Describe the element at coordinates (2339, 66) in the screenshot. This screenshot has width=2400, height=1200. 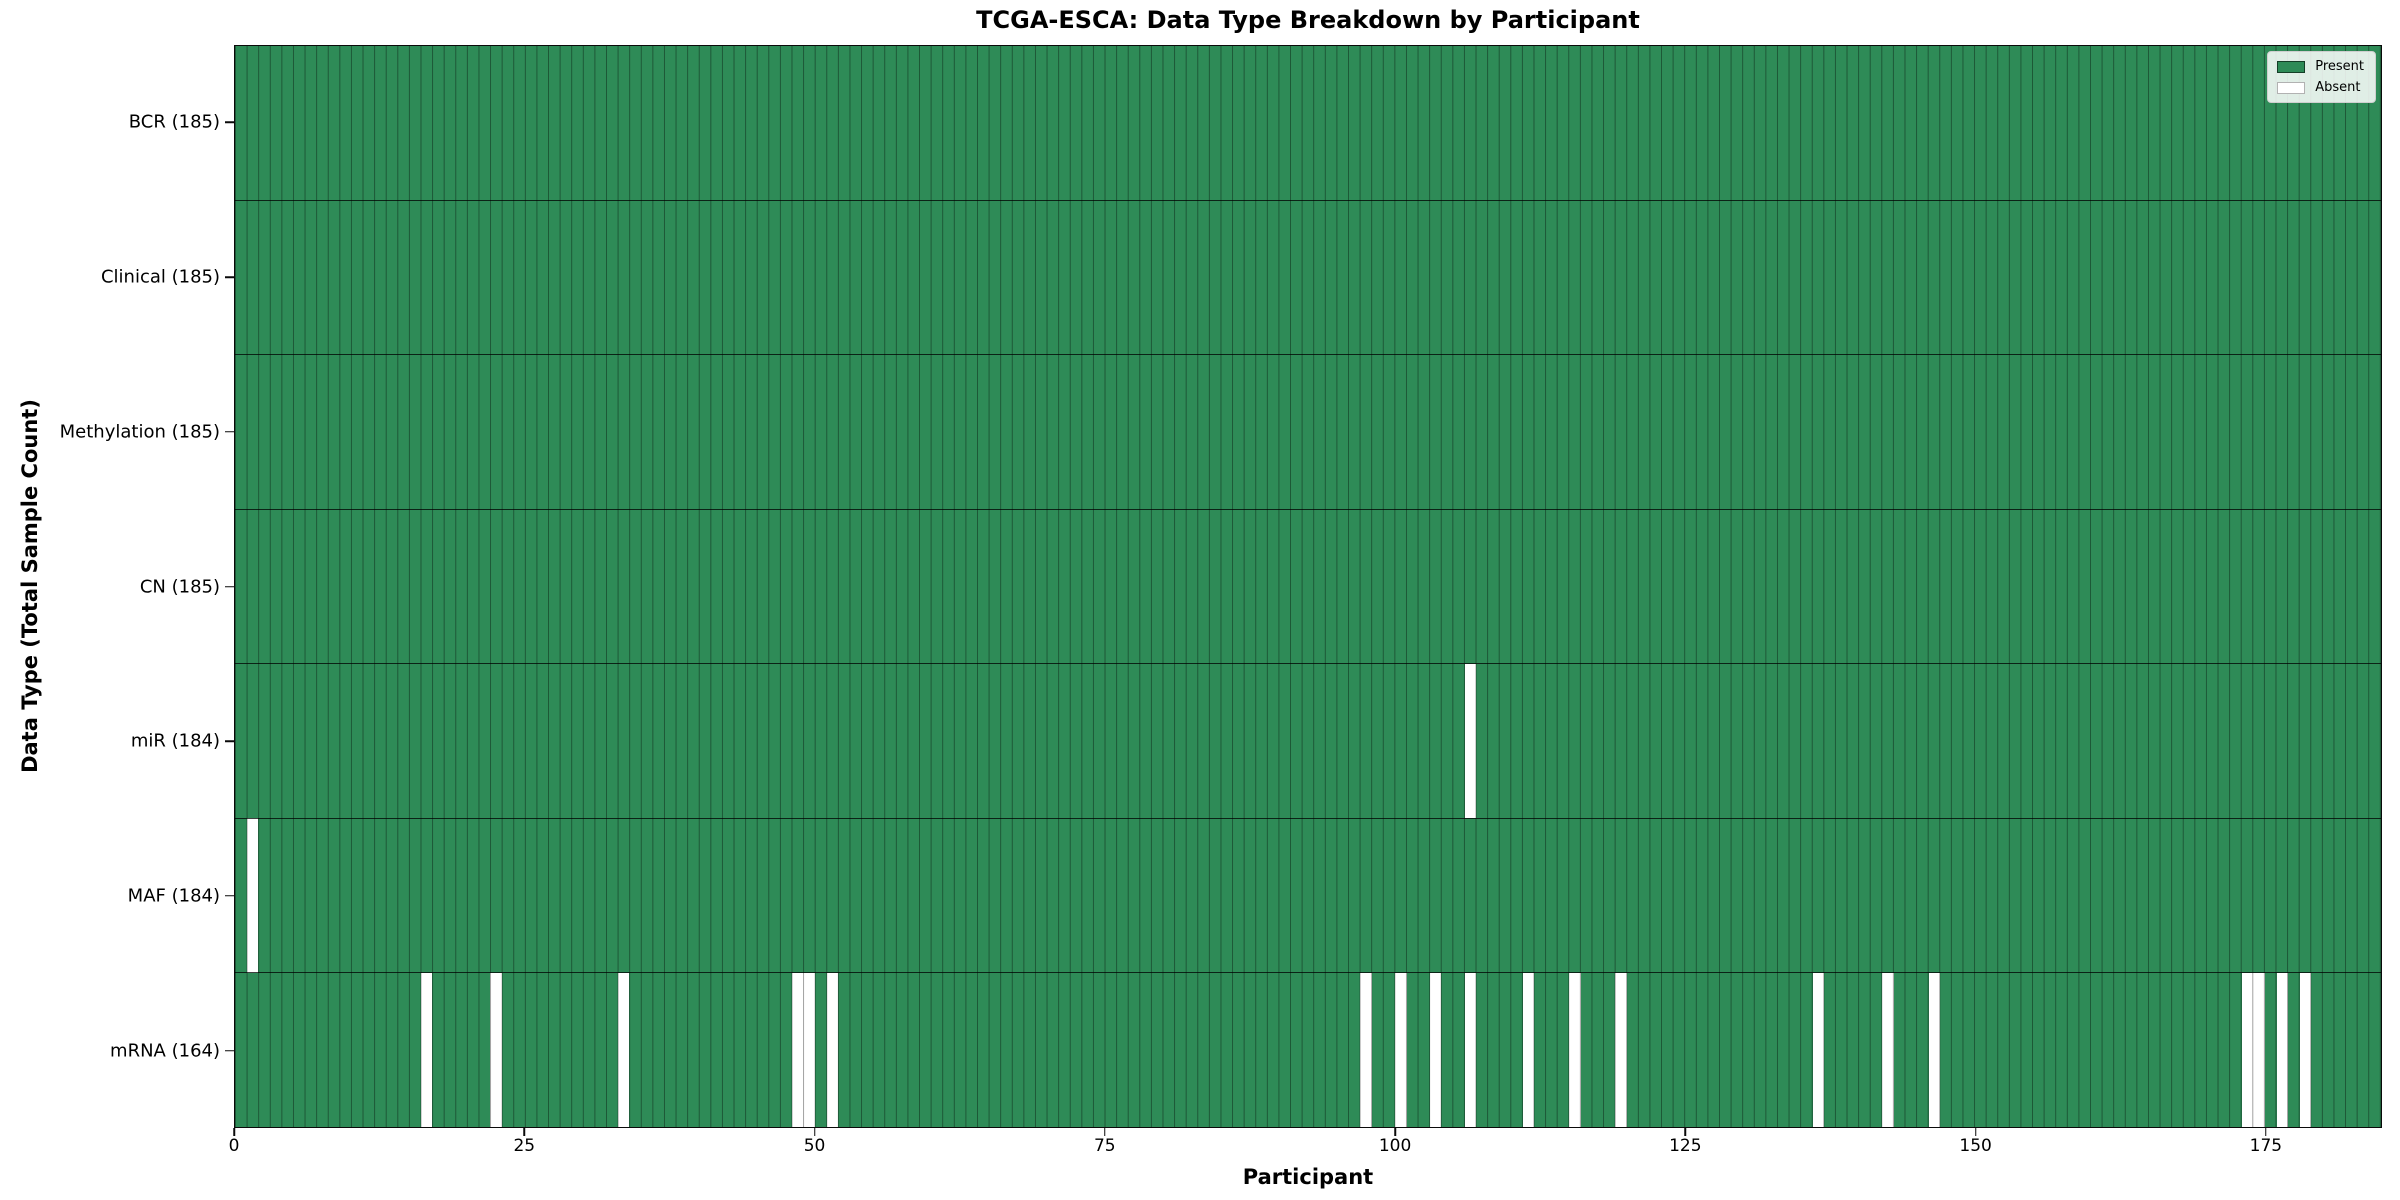
I see `legend-label-present: Present` at that location.